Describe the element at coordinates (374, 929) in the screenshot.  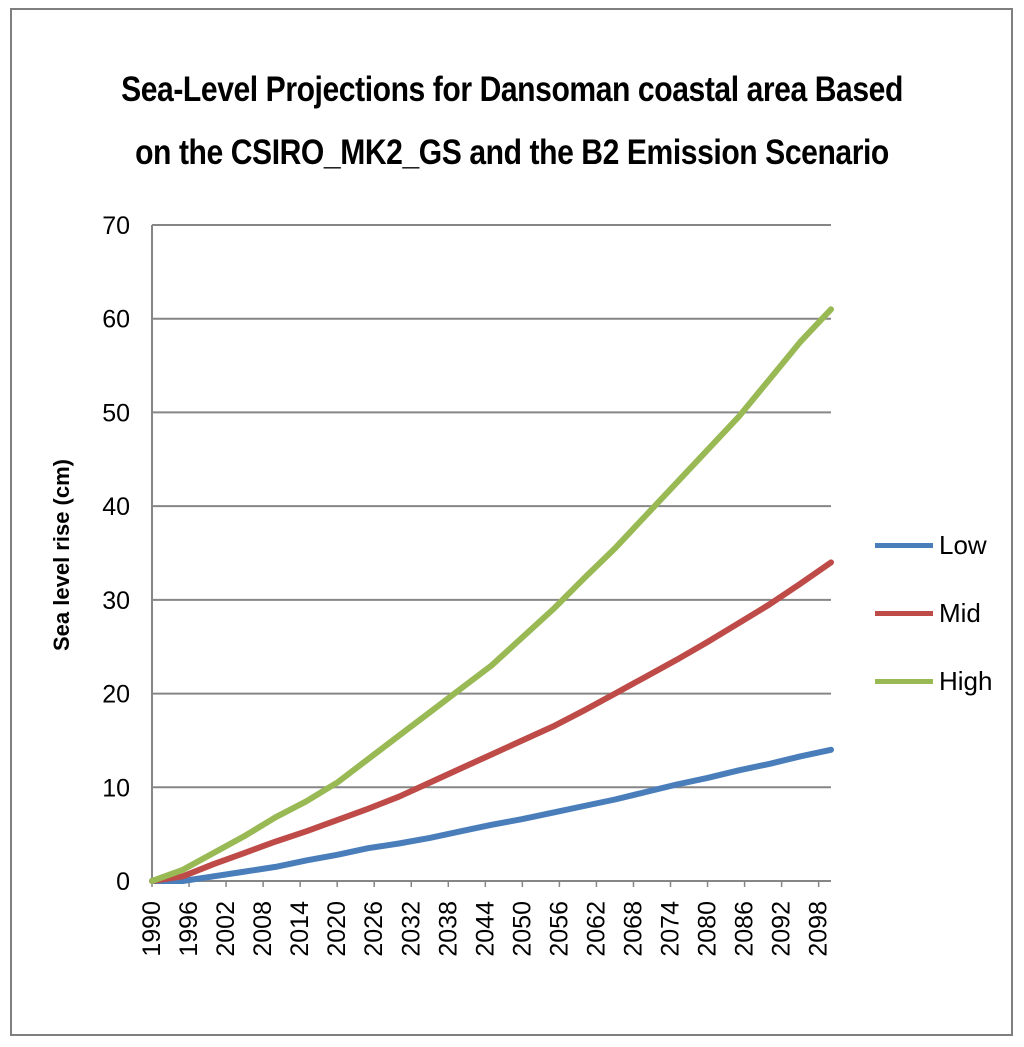
I see `x-tick-label: 2026` at that location.